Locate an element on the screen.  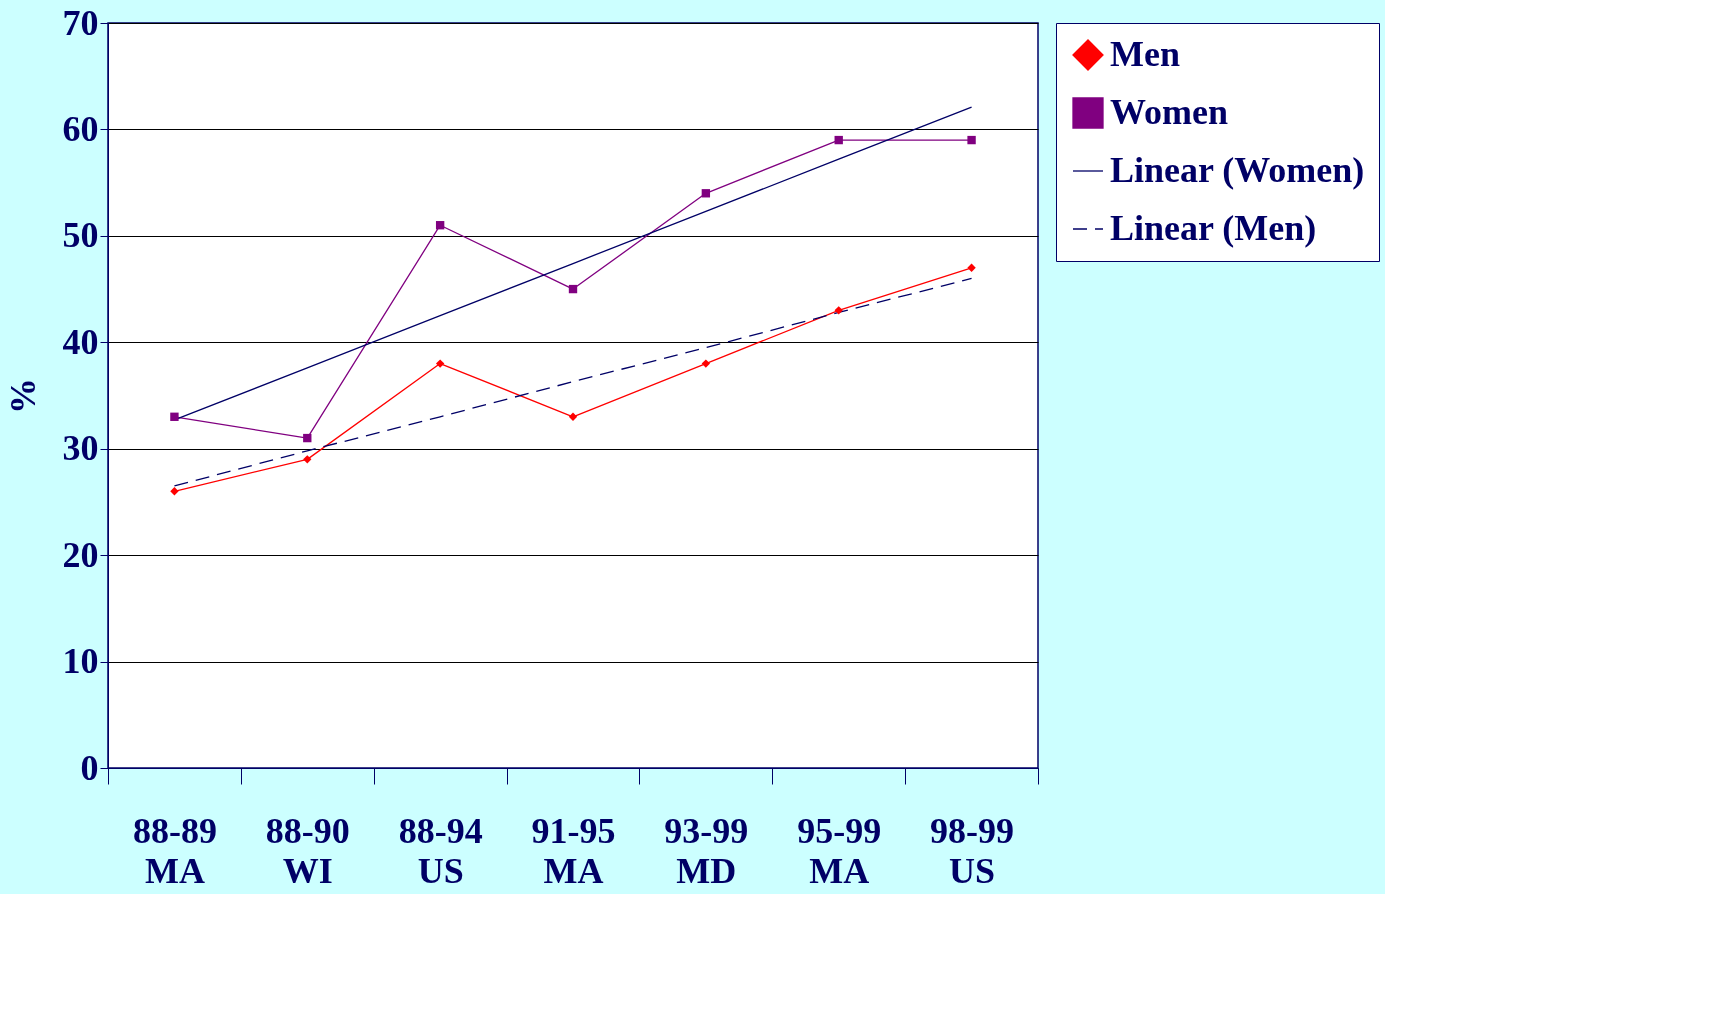
legend-label: Men is located at coordinates (1145, 54).